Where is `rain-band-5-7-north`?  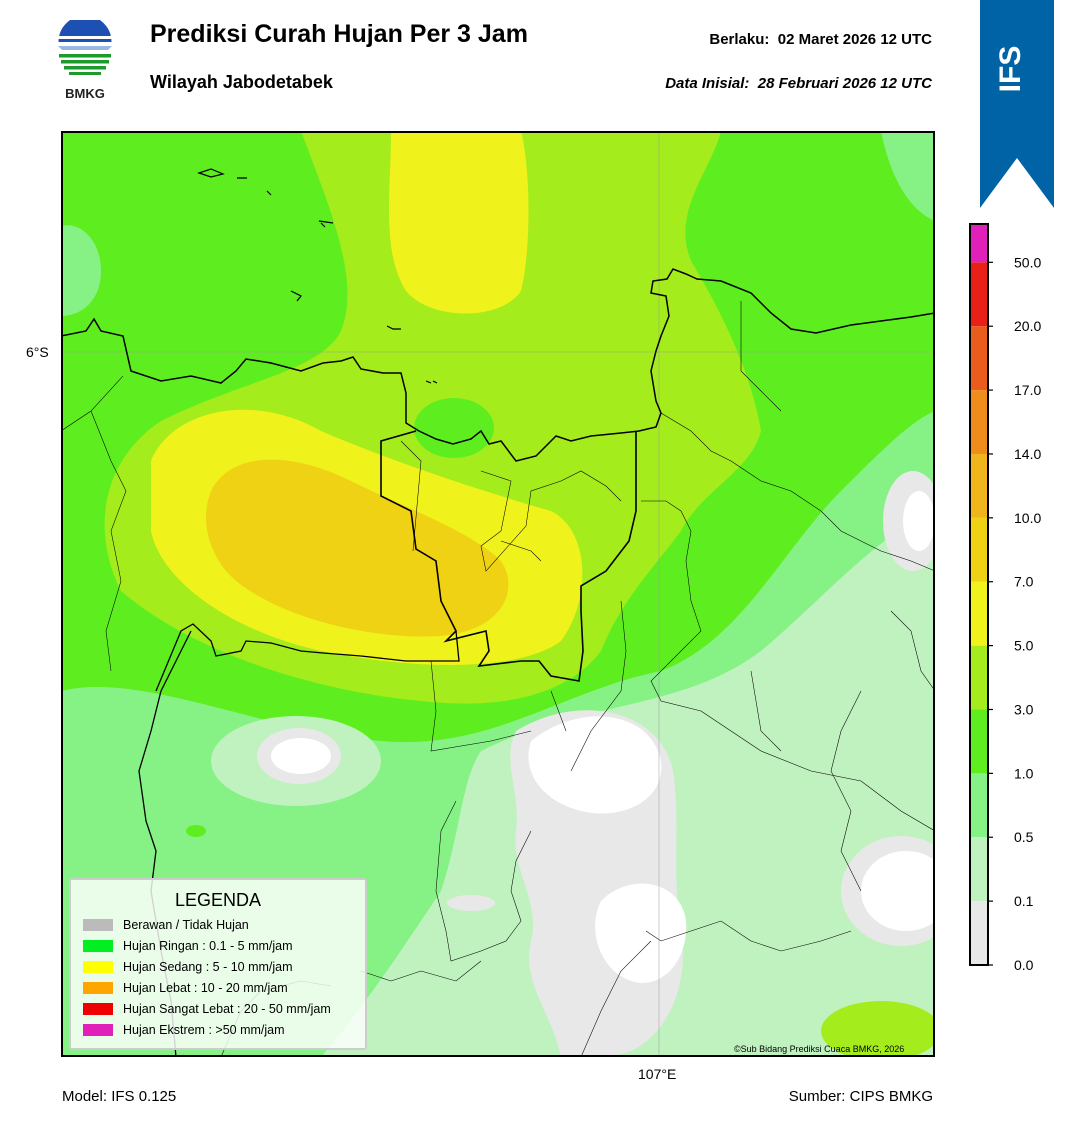 rain-band-5-7-north is located at coordinates (459, 222).